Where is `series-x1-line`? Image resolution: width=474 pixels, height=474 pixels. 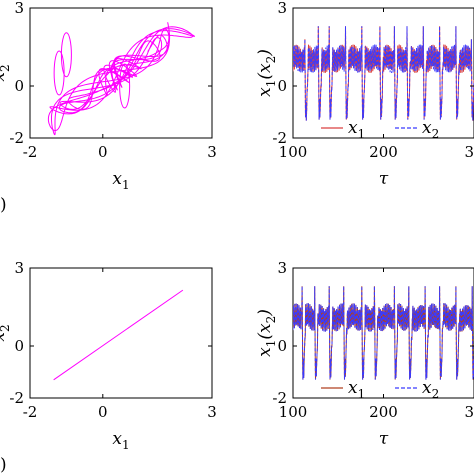 series-x1-line is located at coordinates (383, 333).